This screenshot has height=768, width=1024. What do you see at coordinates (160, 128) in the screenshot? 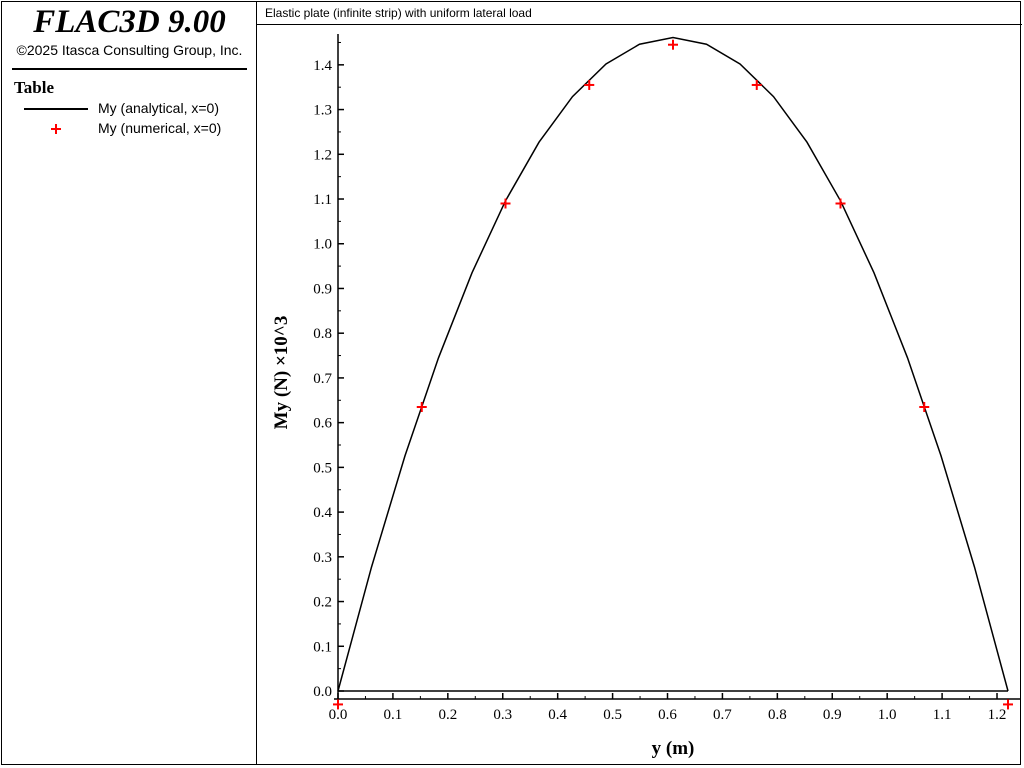
I see `legend-label-numerical: My (numerical, x=0)` at bounding box center [160, 128].